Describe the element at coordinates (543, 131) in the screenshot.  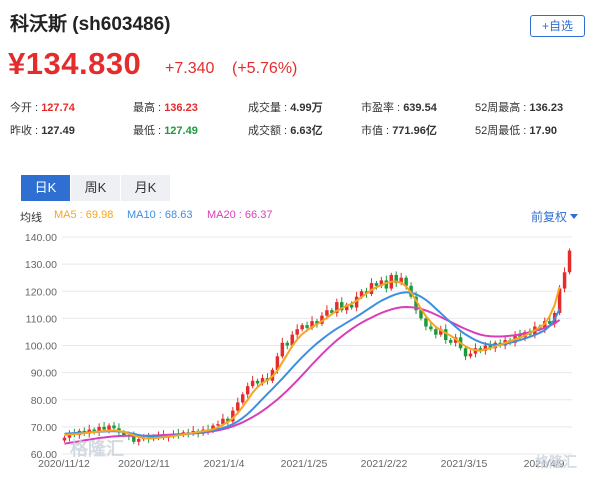
I see `stat-52w-low-value: 17.90` at that location.